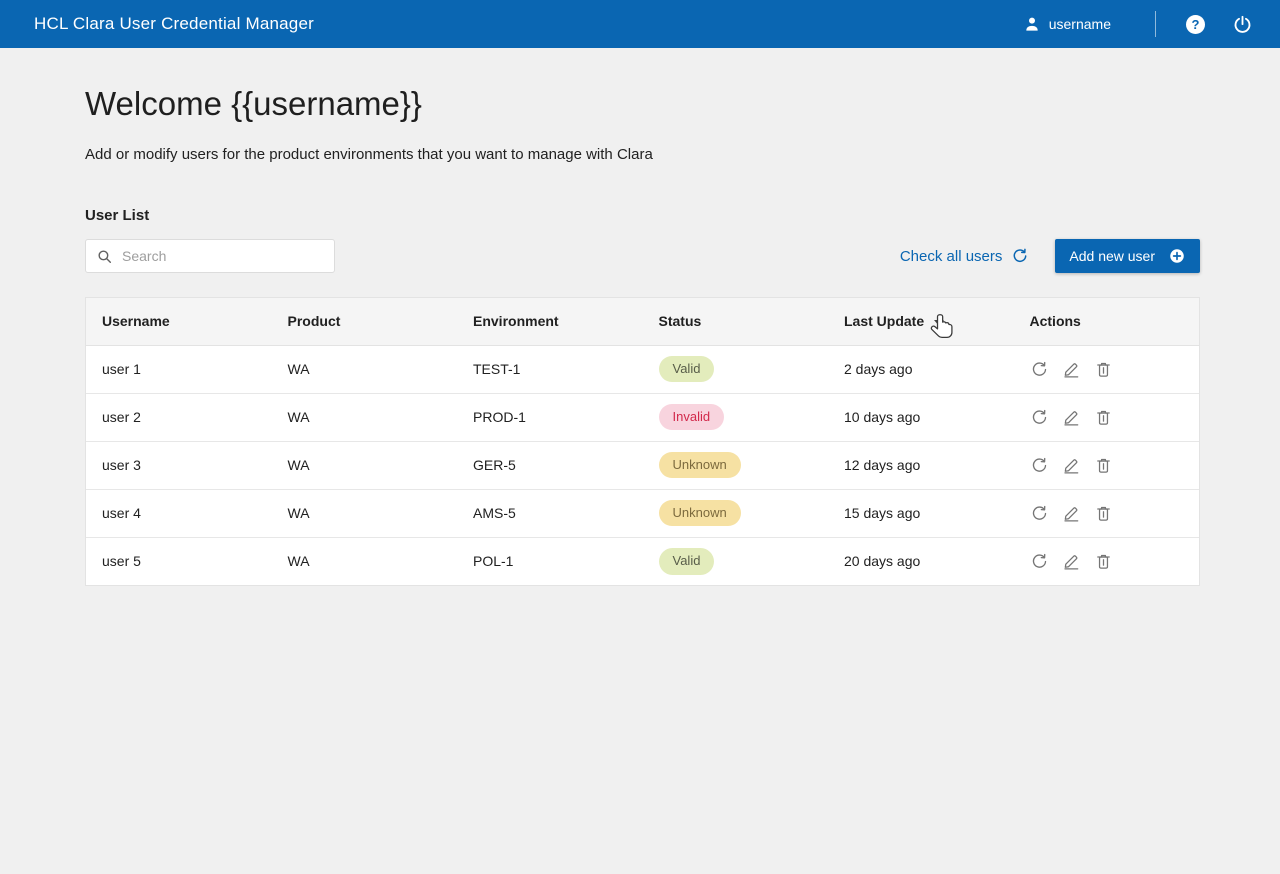 The height and width of the screenshot is (874, 1280). What do you see at coordinates (223, 256) in the screenshot?
I see `search-input` at bounding box center [223, 256].